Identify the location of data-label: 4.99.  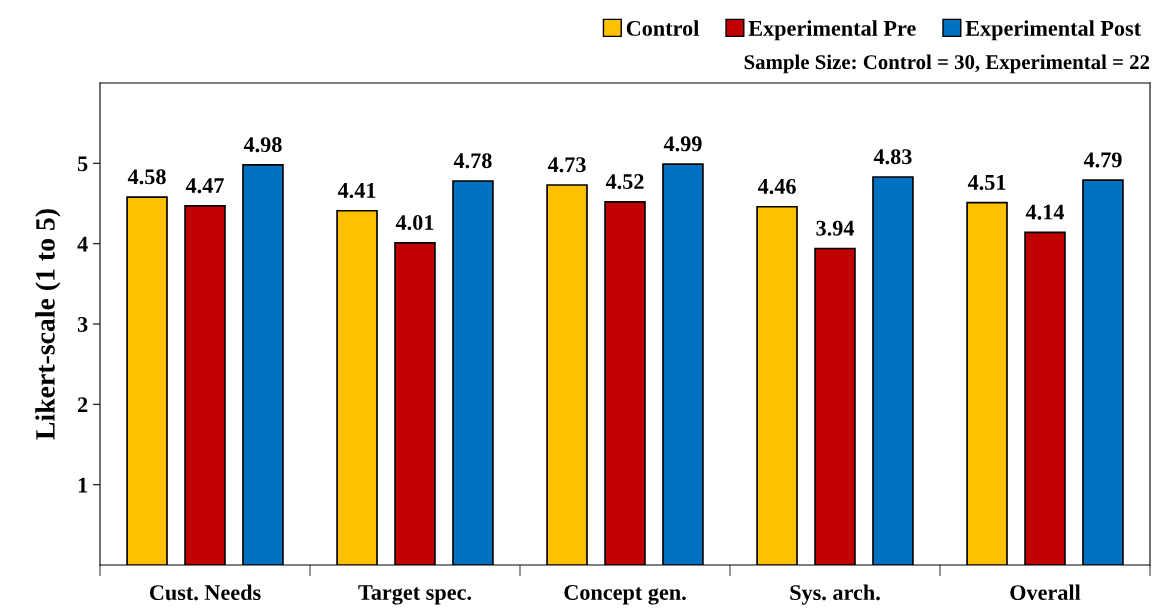
(682, 144).